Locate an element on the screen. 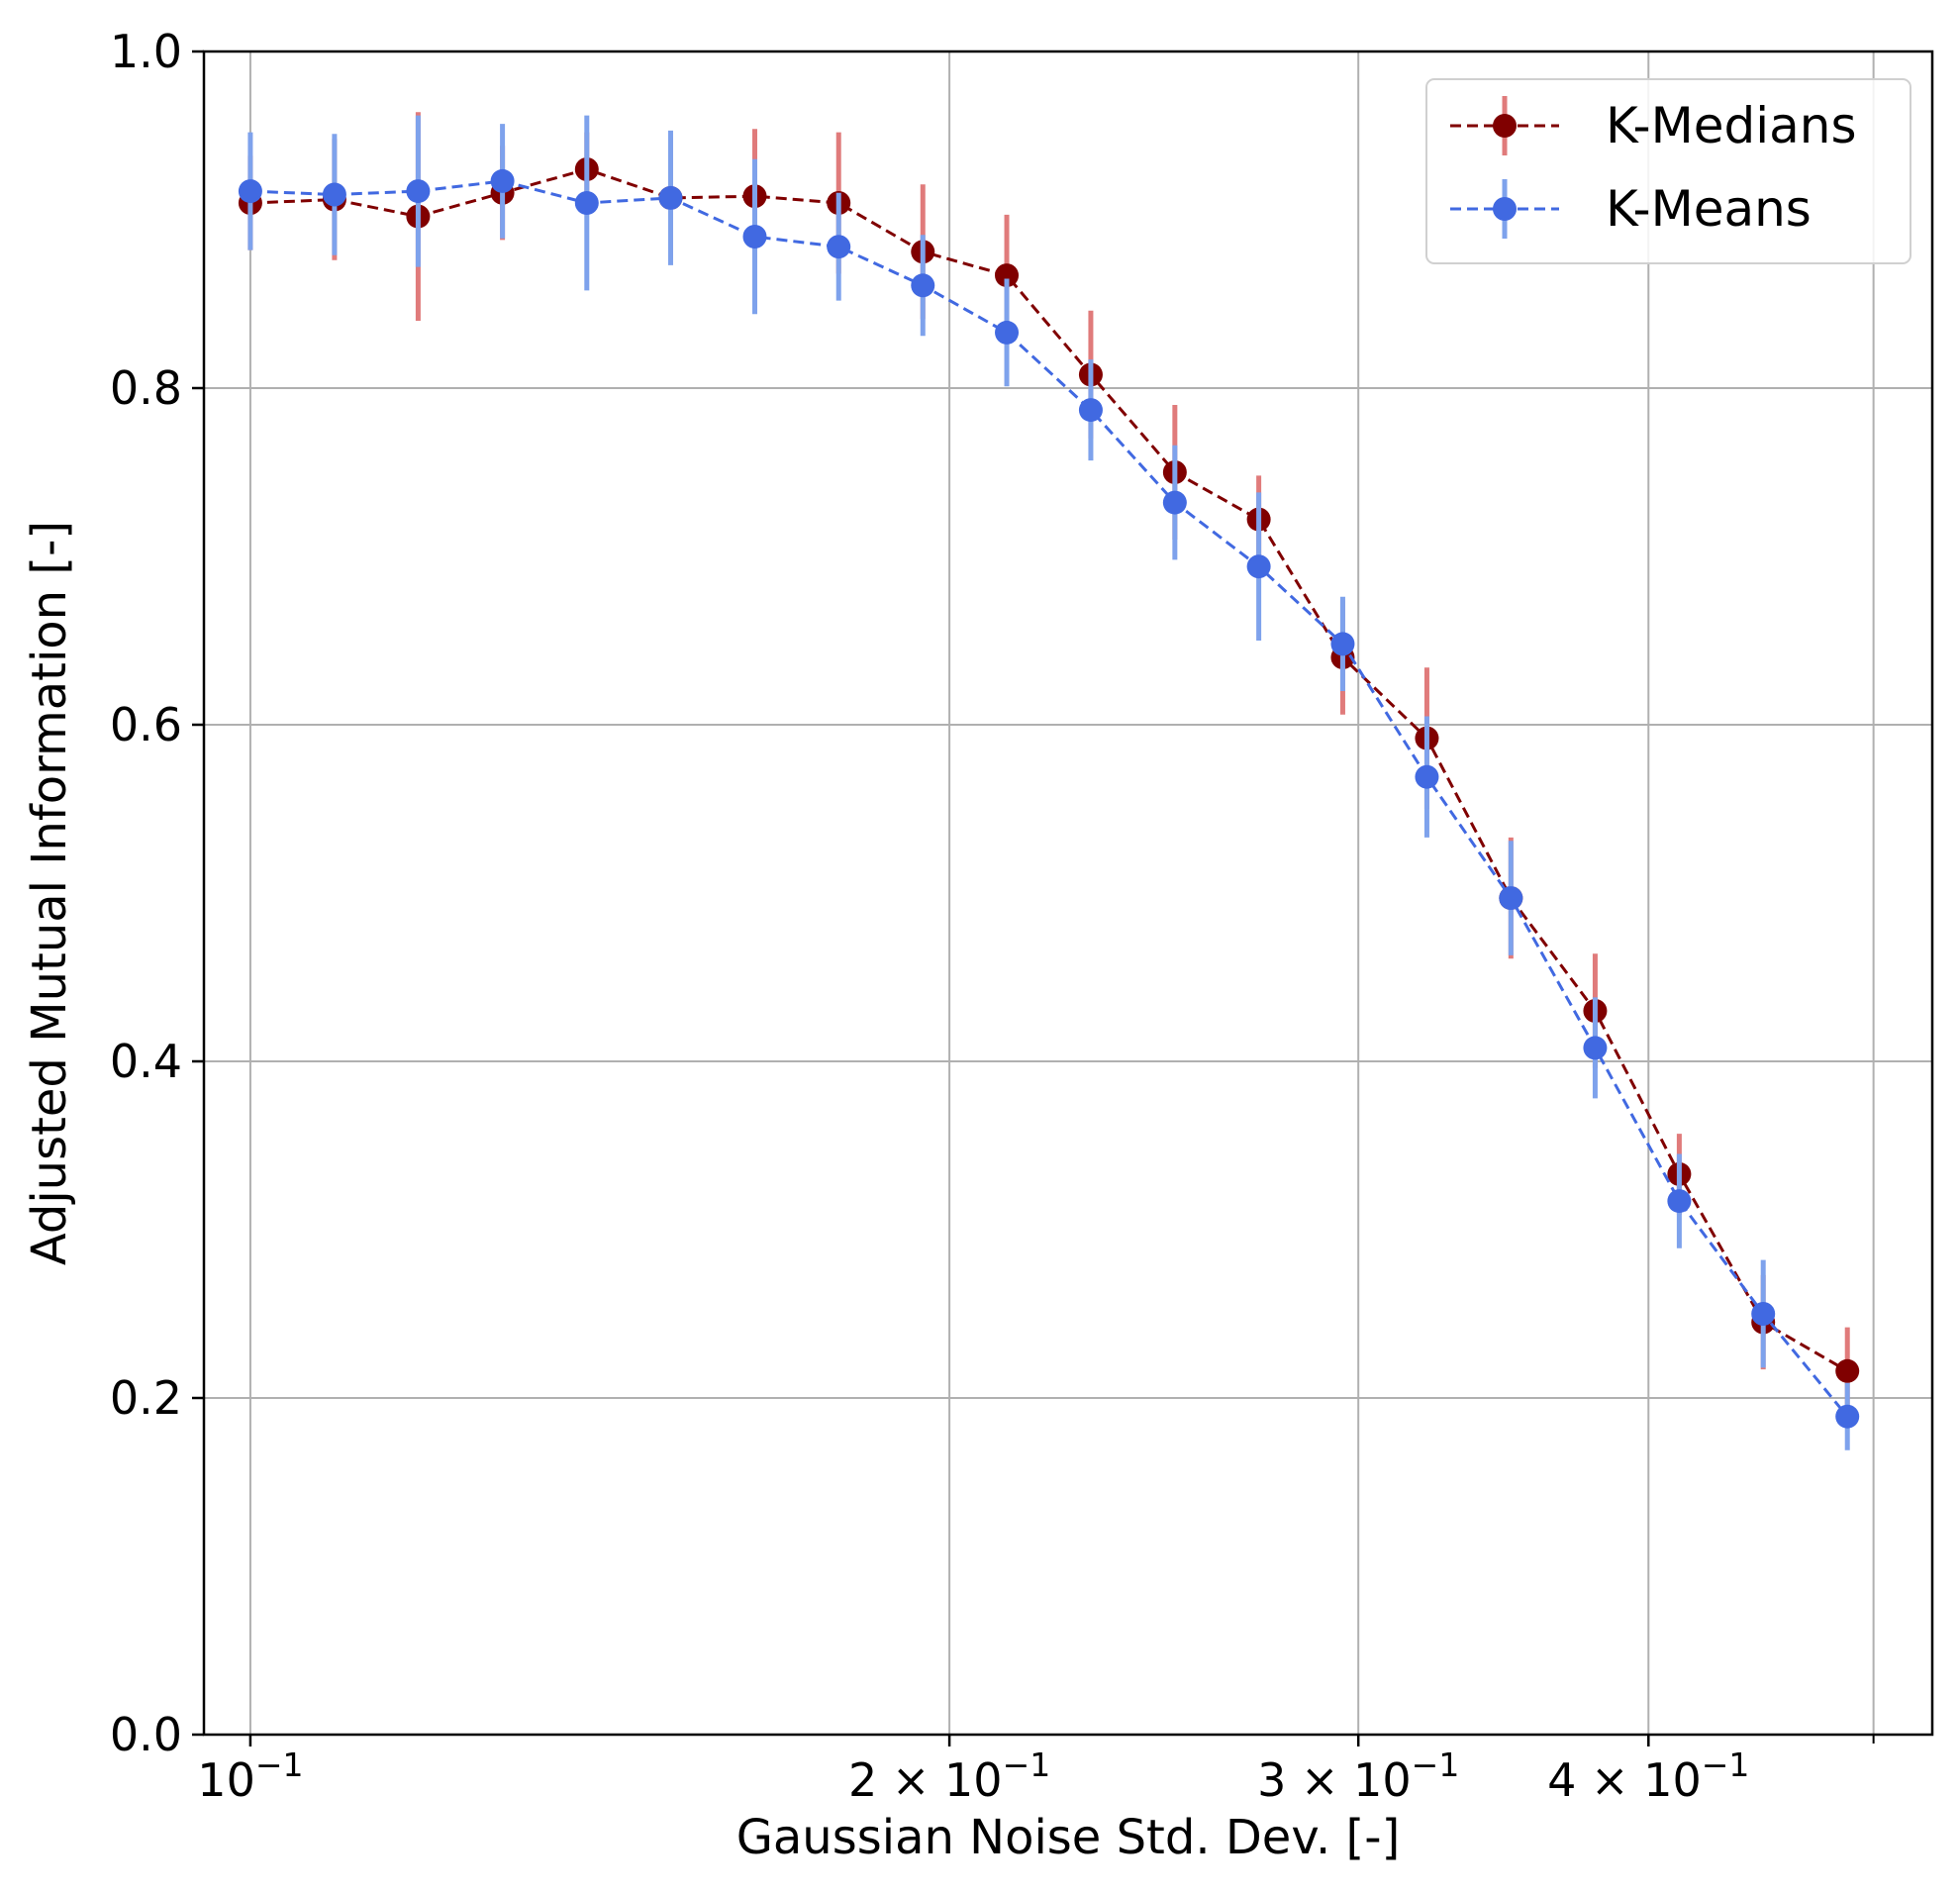  x-tick-label: 10−1 is located at coordinates (250, 1776).